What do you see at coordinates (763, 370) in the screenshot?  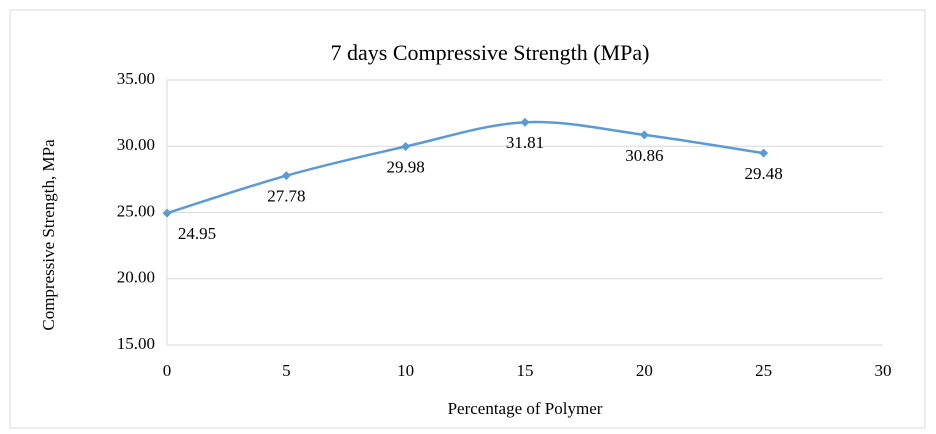 I see `x-tick-label: 25` at bounding box center [763, 370].